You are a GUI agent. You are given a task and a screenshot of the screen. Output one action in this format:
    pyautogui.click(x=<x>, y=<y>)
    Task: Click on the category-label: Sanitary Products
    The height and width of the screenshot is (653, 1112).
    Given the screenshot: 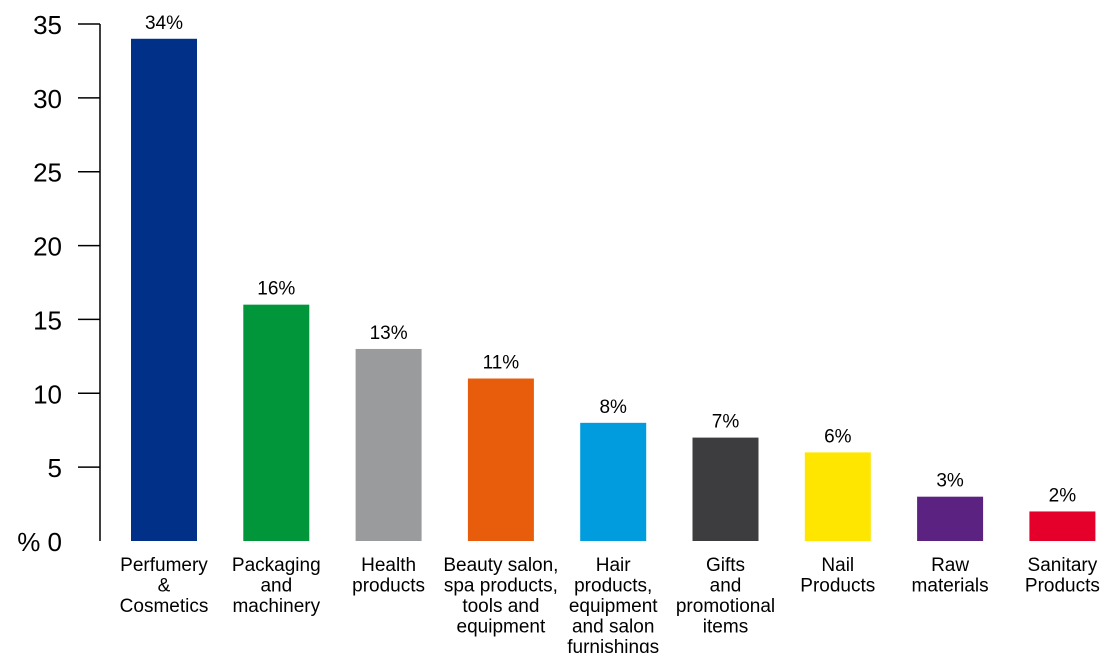 What is the action you would take?
    pyautogui.click(x=1062, y=576)
    